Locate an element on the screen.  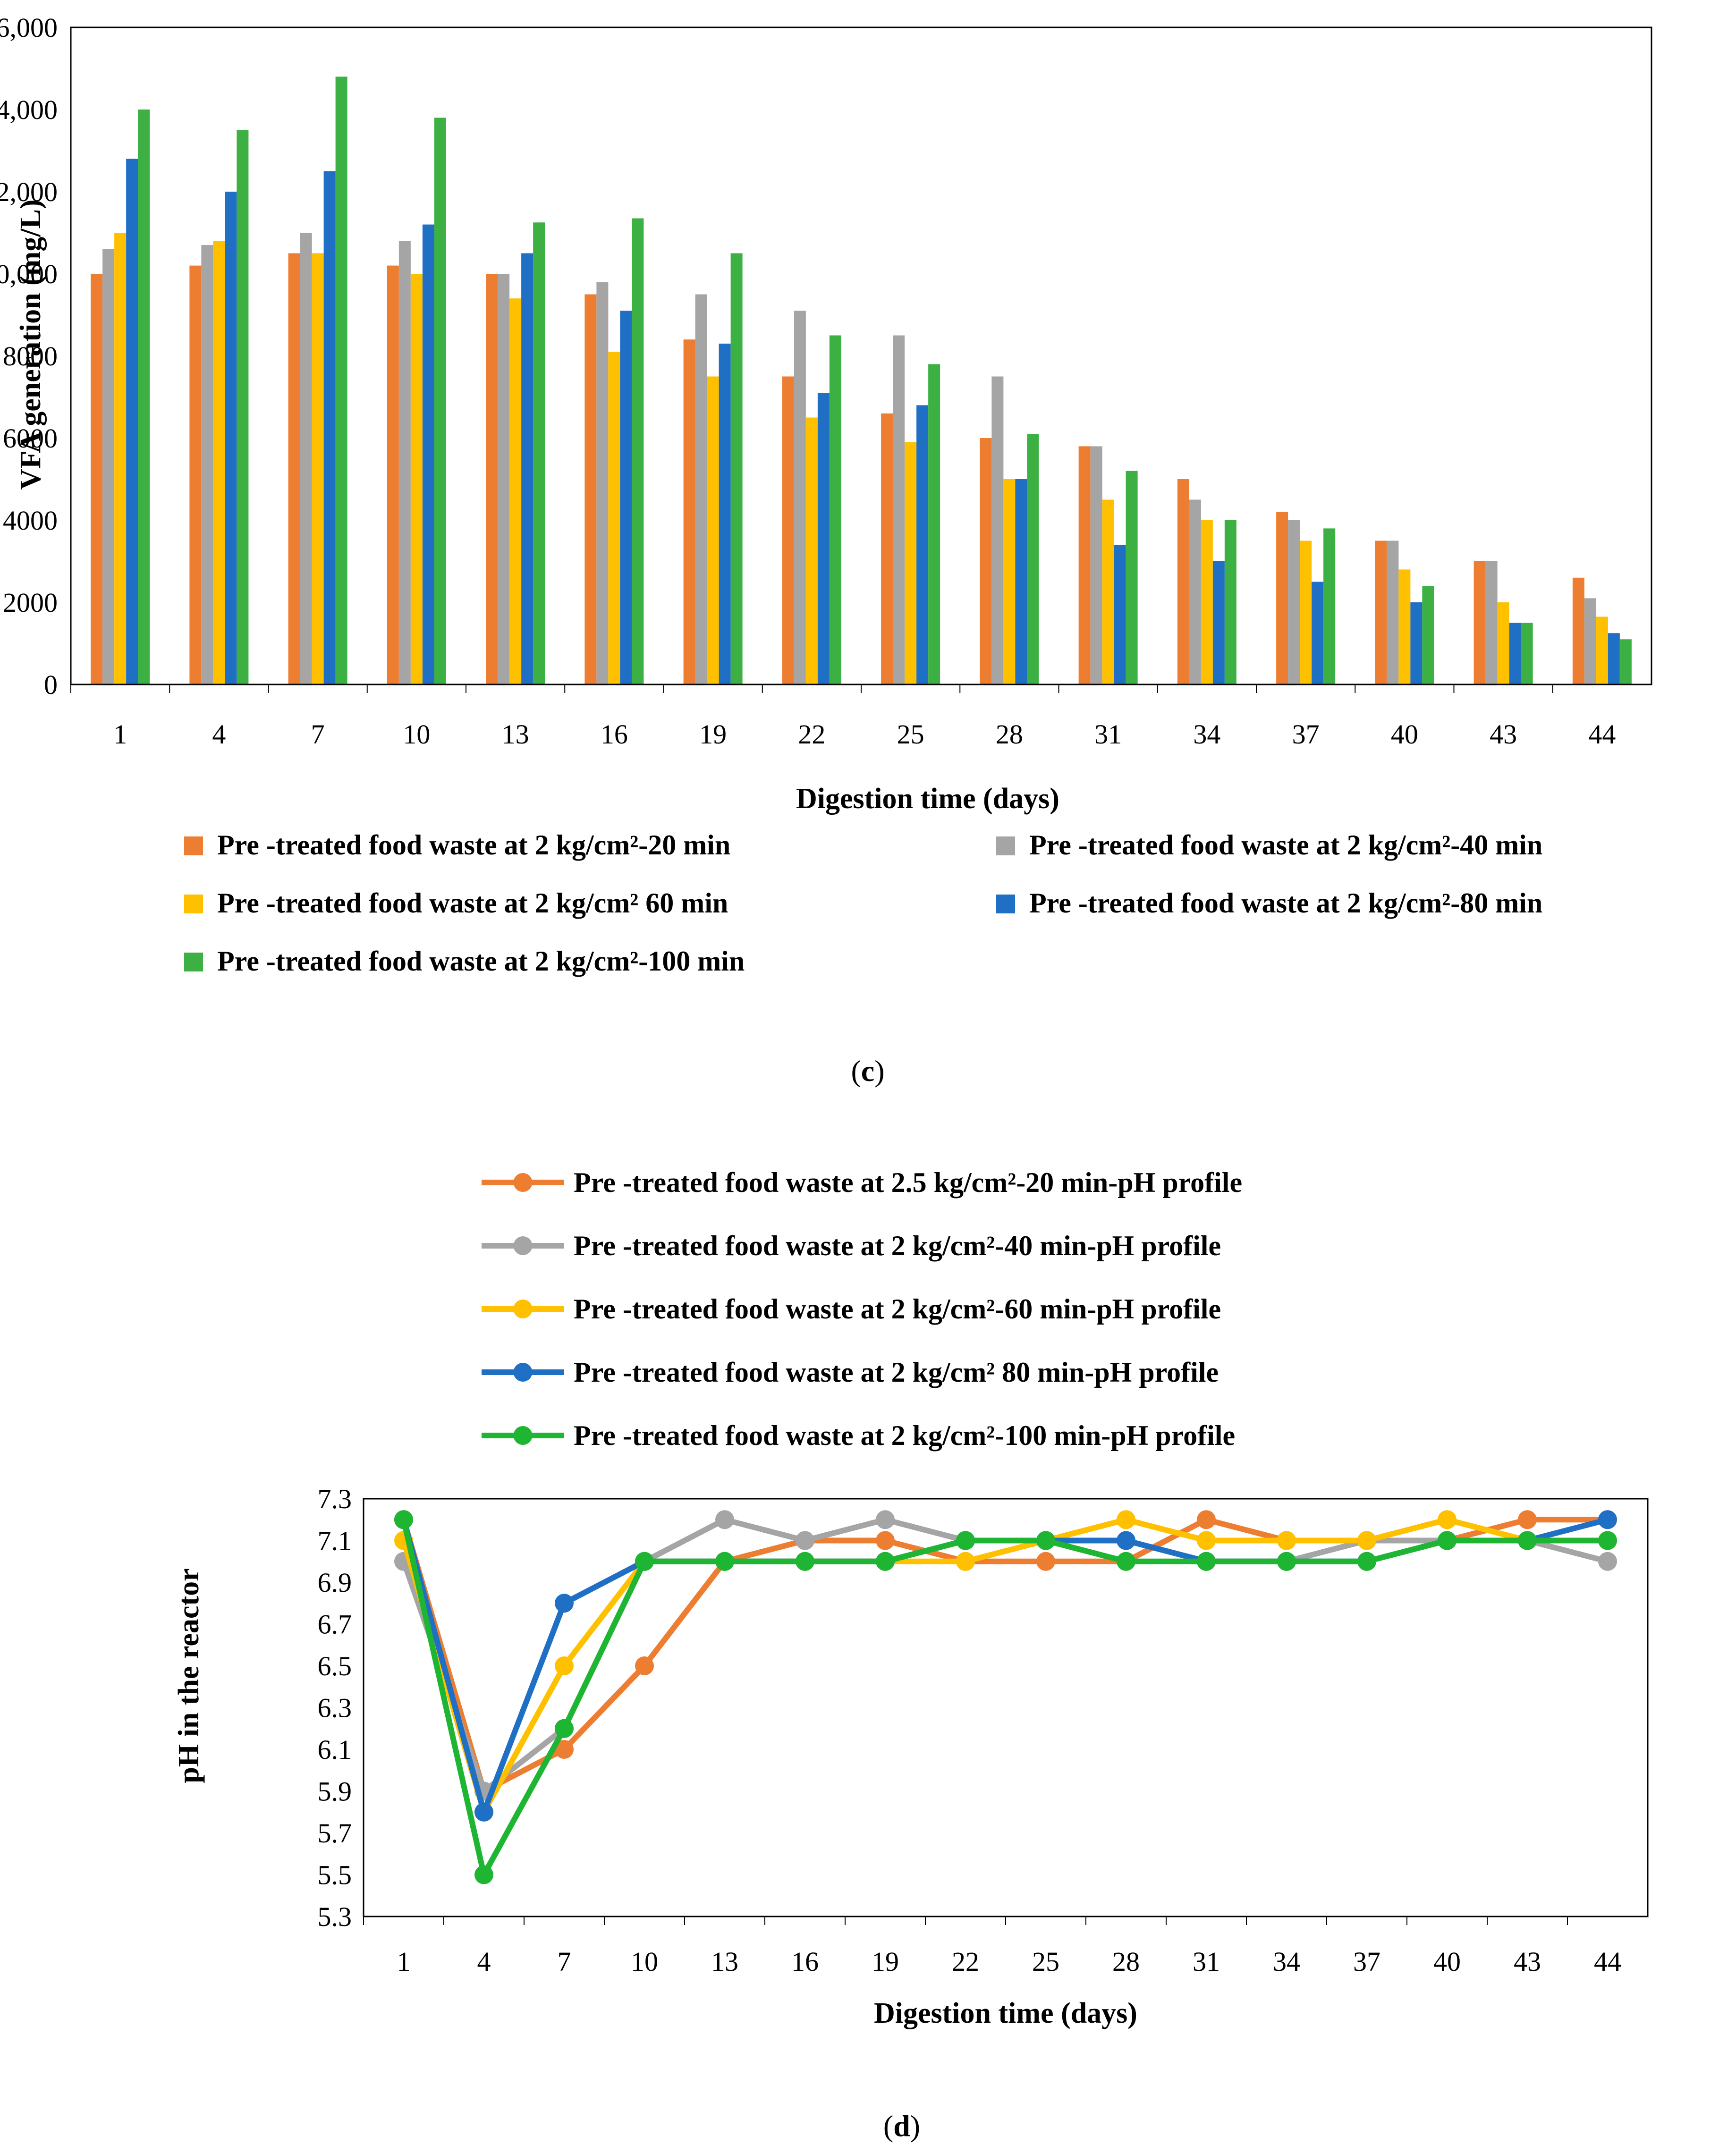
vfa-x-tick-label: 31 is located at coordinates (1108, 734).